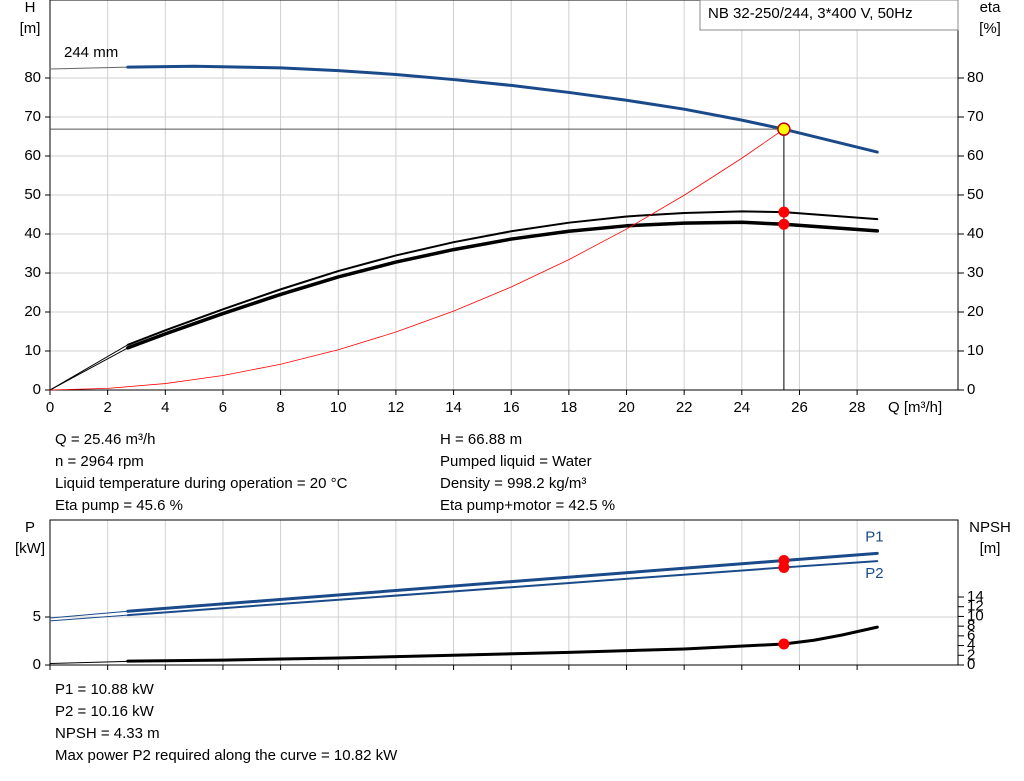 The width and height of the screenshot is (1024, 781). What do you see at coordinates (32, 350) in the screenshot?
I see `y-tick-label: 10` at bounding box center [32, 350].